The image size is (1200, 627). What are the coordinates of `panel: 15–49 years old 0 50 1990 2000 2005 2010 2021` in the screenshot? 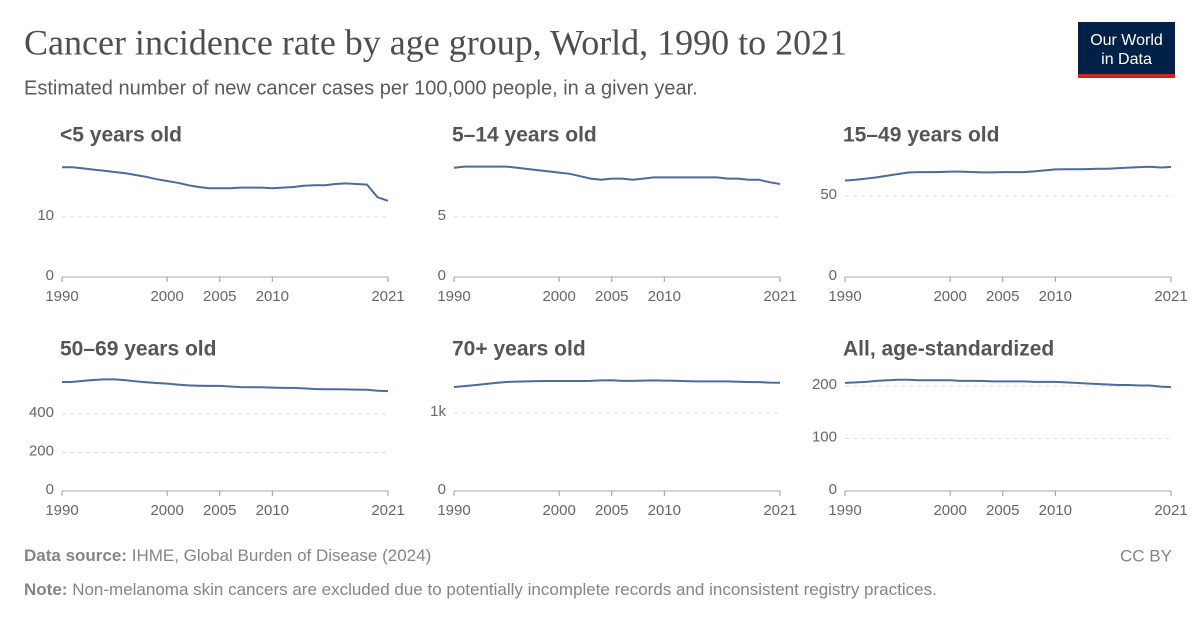 It's located at (1003, 214).